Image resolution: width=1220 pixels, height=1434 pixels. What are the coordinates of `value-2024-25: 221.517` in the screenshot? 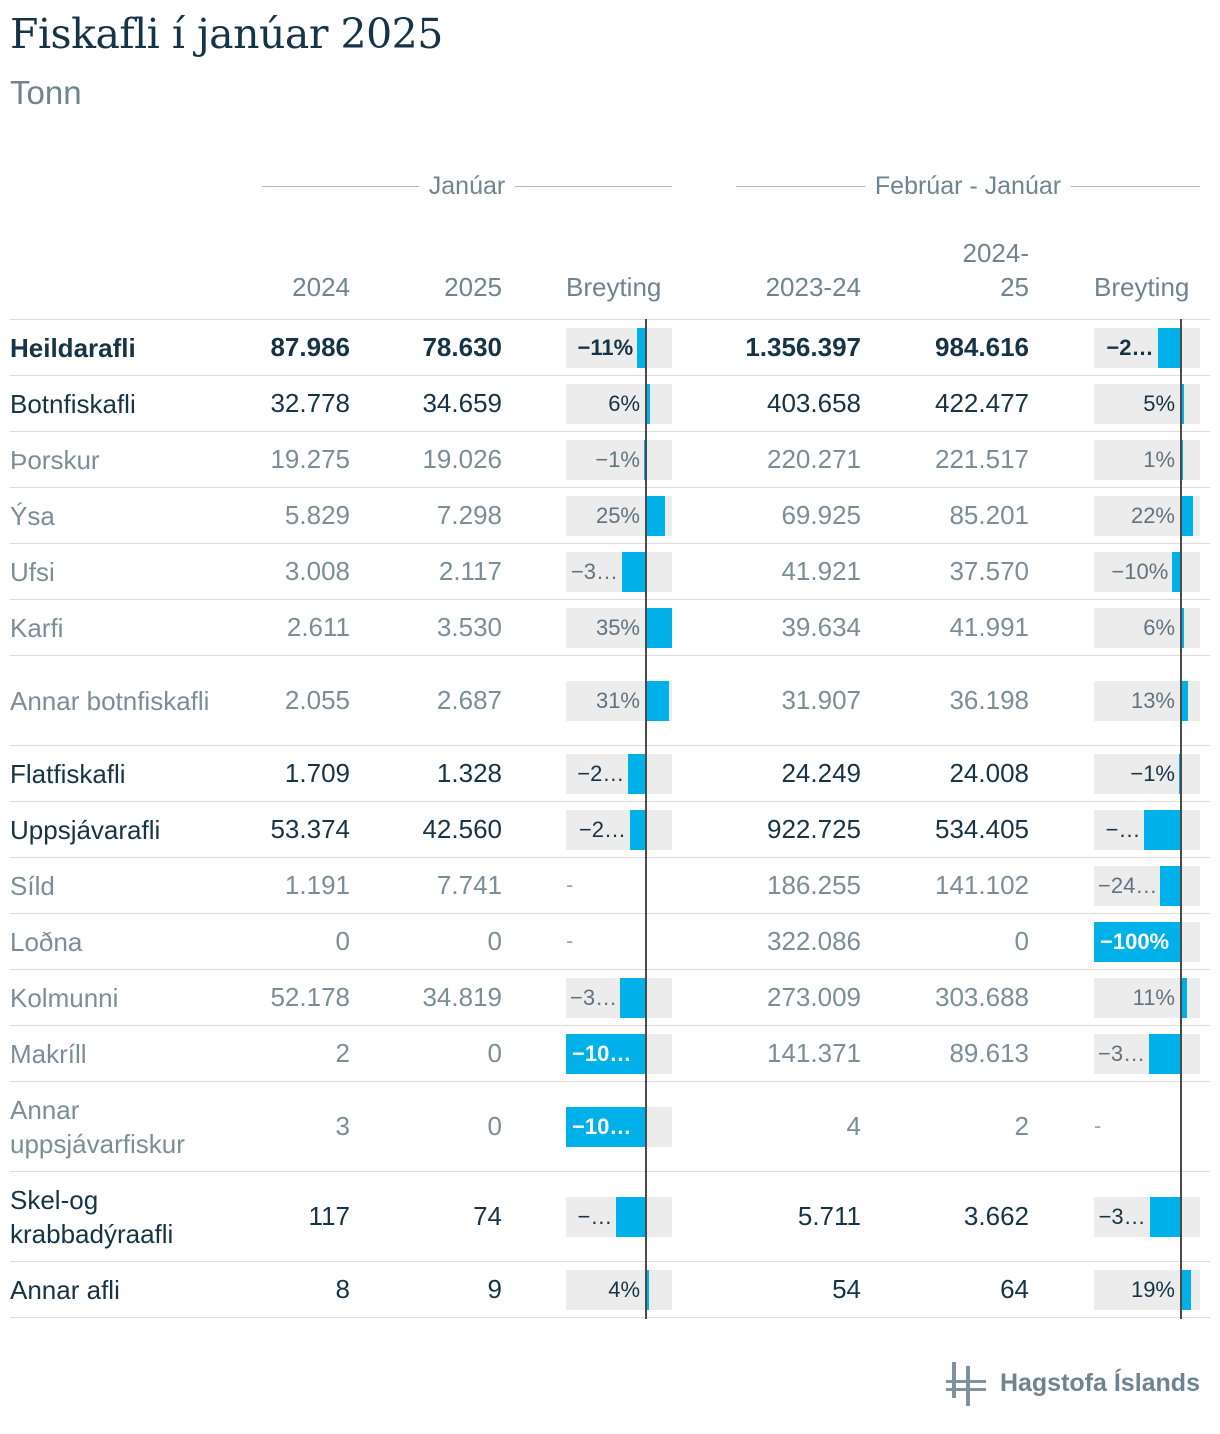 It's located at (982, 459).